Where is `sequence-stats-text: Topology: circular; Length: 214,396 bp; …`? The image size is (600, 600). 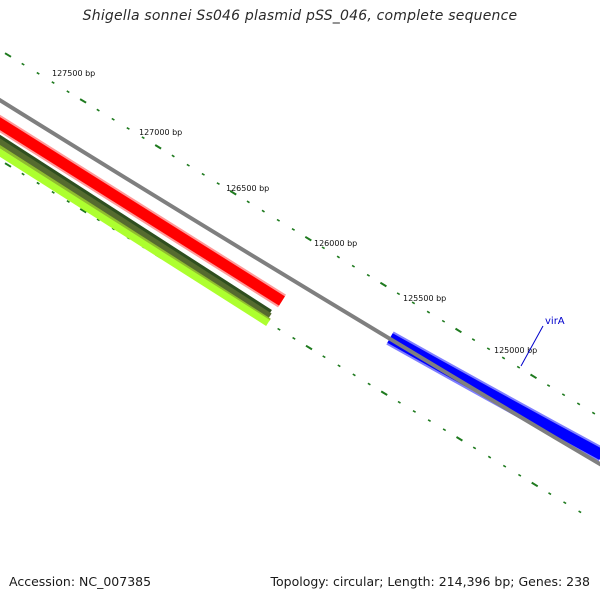
sequence-stats-text: Topology: circular; Length: 214,396 bp; … is located at coordinates (430, 581).